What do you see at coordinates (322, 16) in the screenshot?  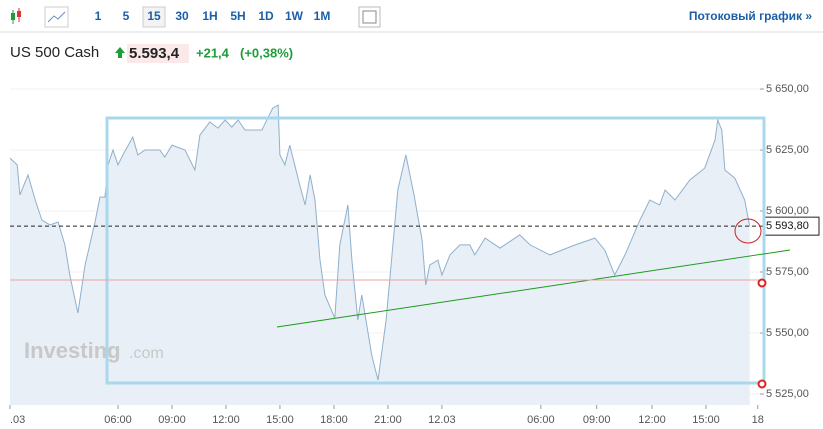 I see `interval-button: 1M` at bounding box center [322, 16].